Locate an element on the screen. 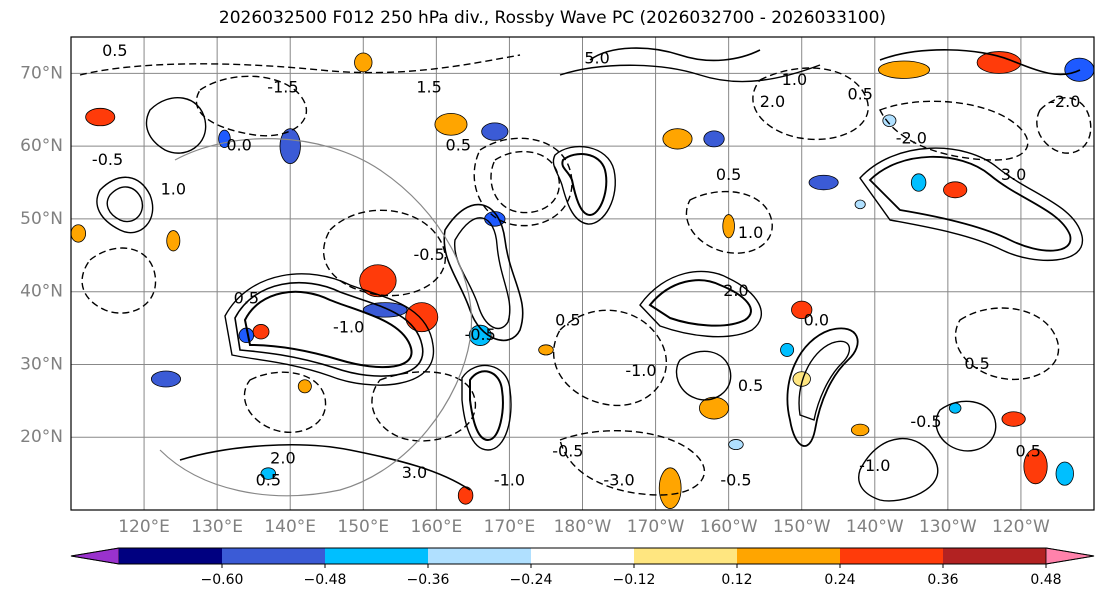 The width and height of the screenshot is (1105, 604). lon-tick-label: 120°W is located at coordinates (1021, 527).